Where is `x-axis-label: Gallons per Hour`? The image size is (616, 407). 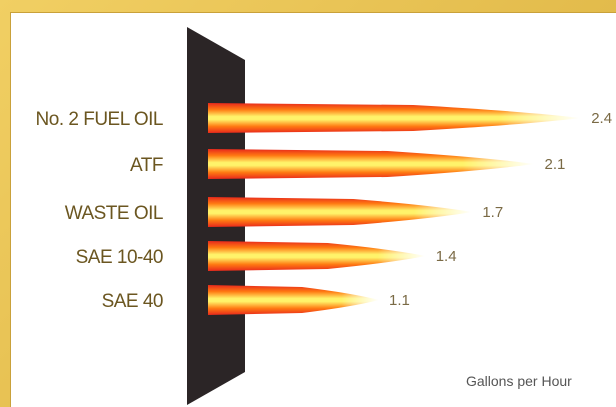 x-axis-label: Gallons per Hour is located at coordinates (519, 381).